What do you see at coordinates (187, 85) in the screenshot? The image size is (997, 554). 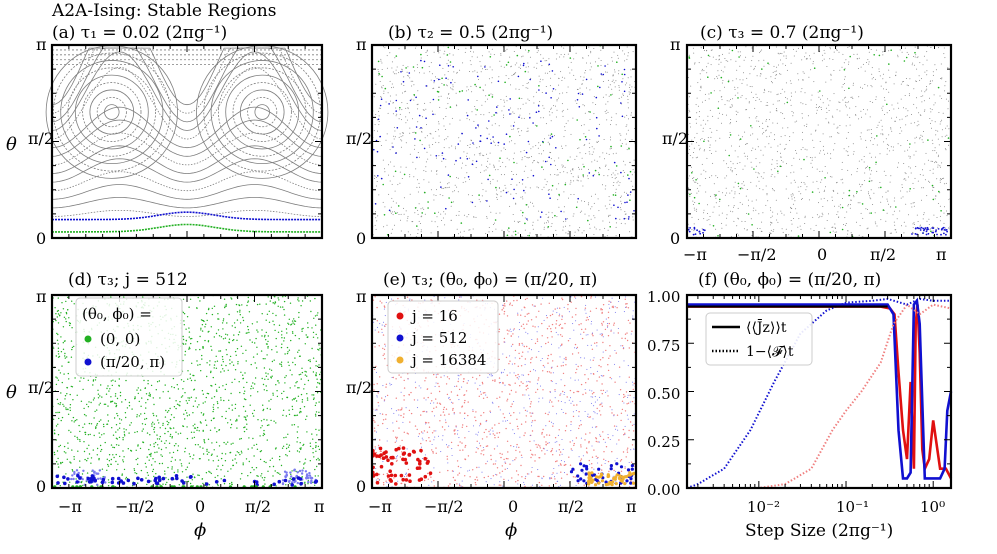 I see `a-orbit-curve` at bounding box center [187, 85].